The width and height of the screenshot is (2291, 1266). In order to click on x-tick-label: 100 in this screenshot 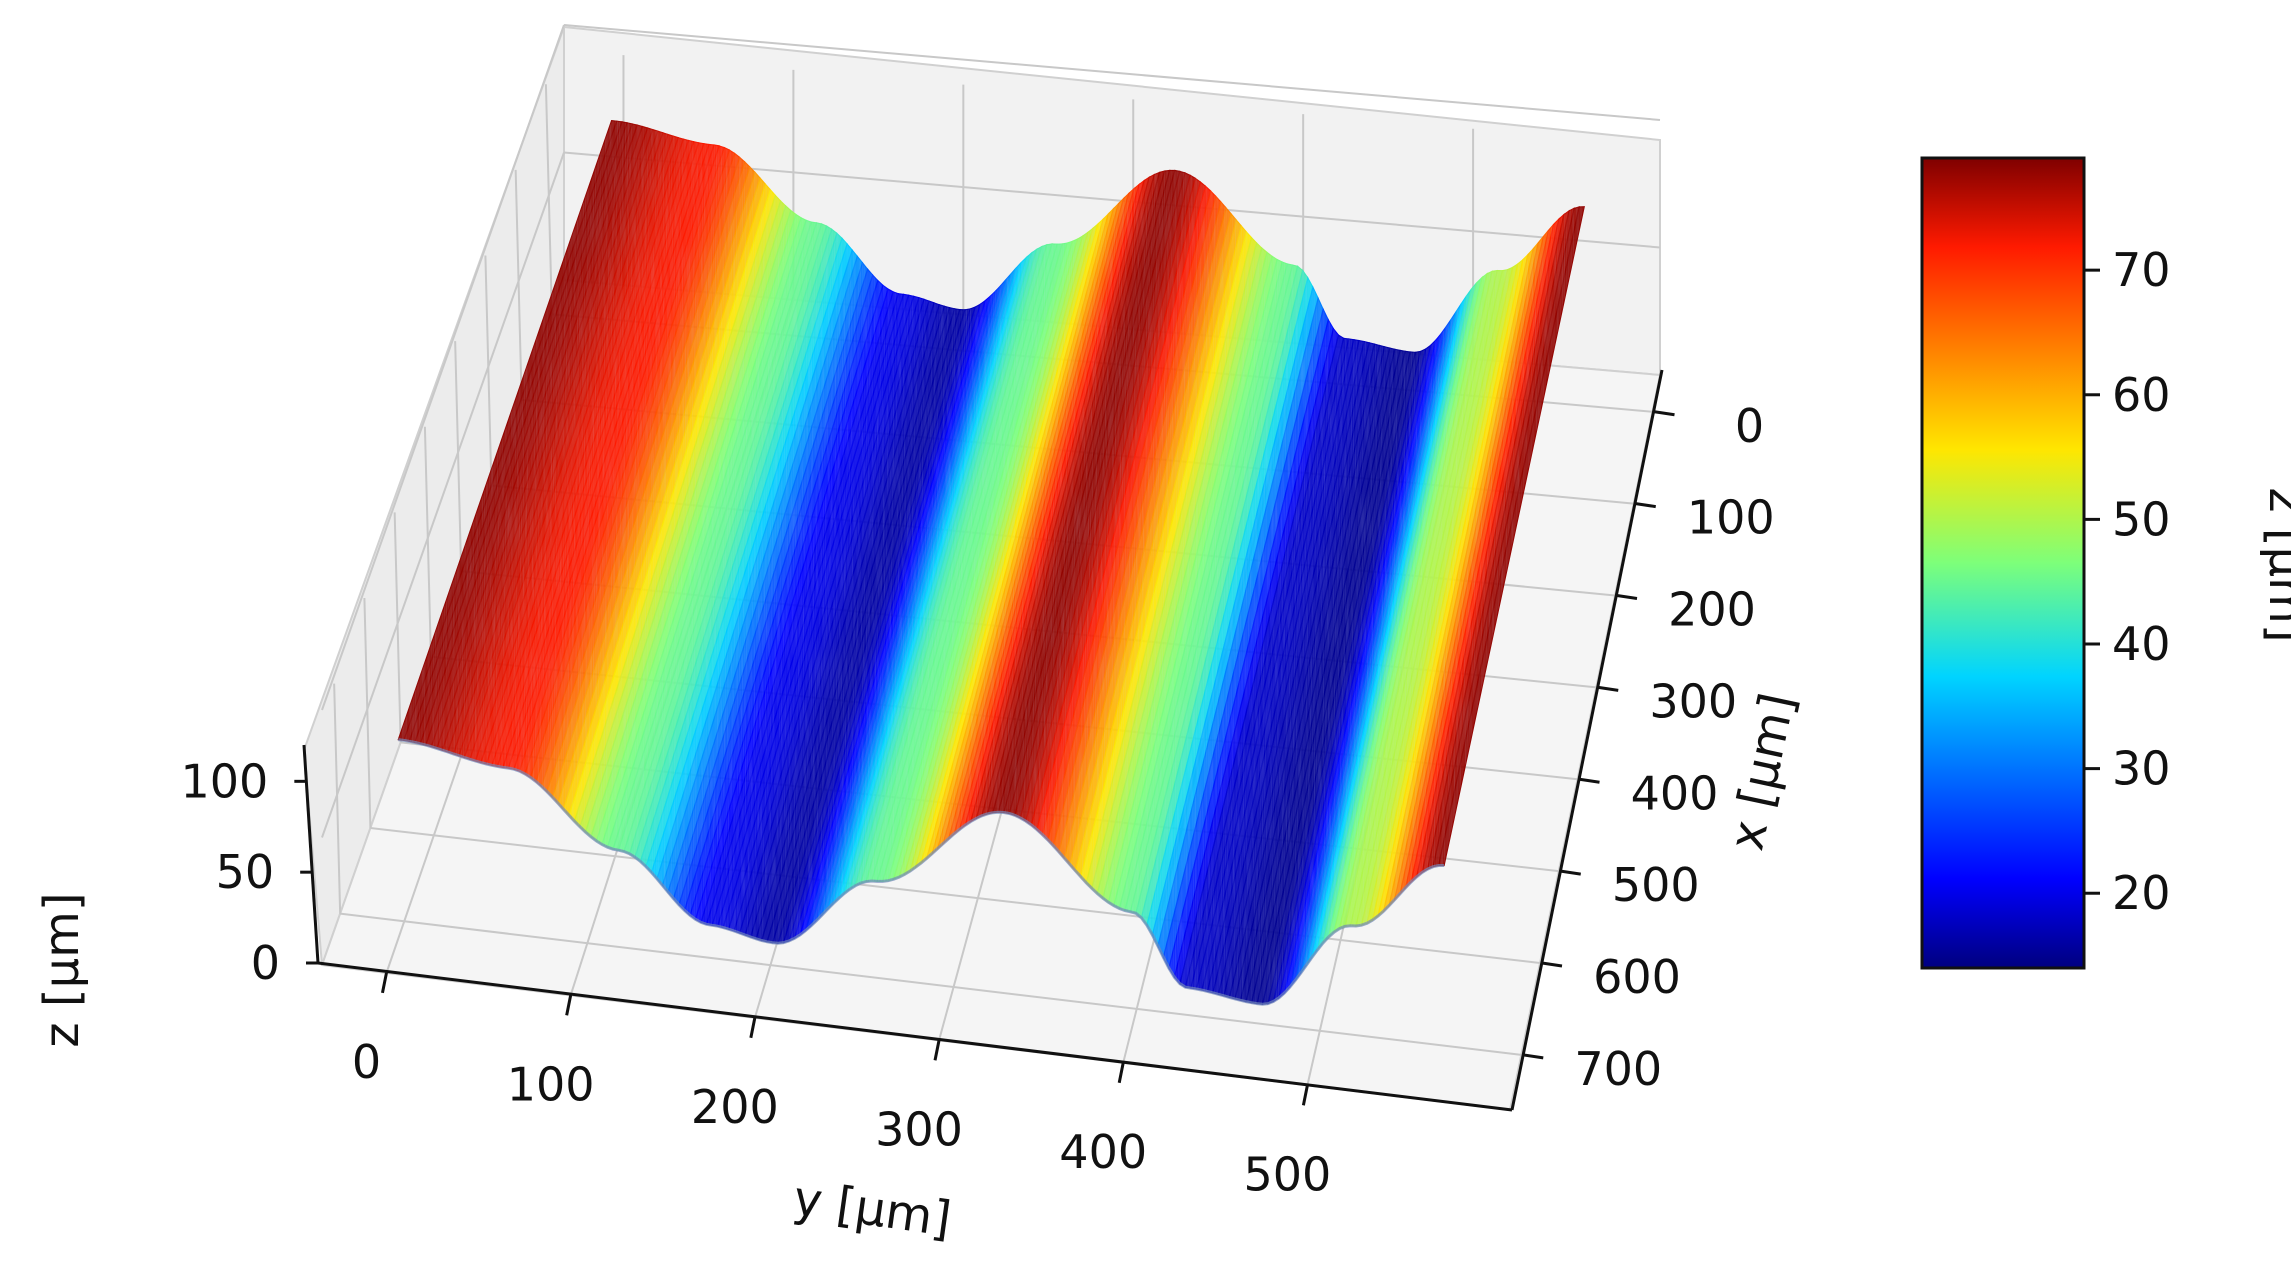, I will do `click(1731, 518)`.